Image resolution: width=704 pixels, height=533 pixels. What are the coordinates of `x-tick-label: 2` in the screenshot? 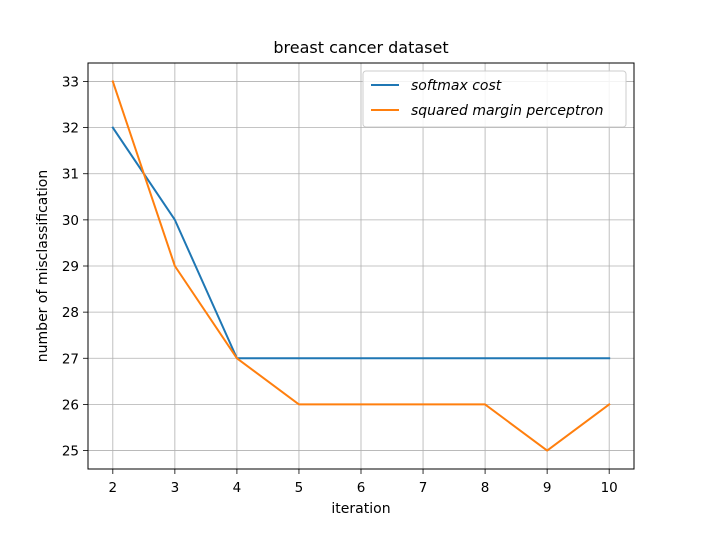 It's located at (113, 488).